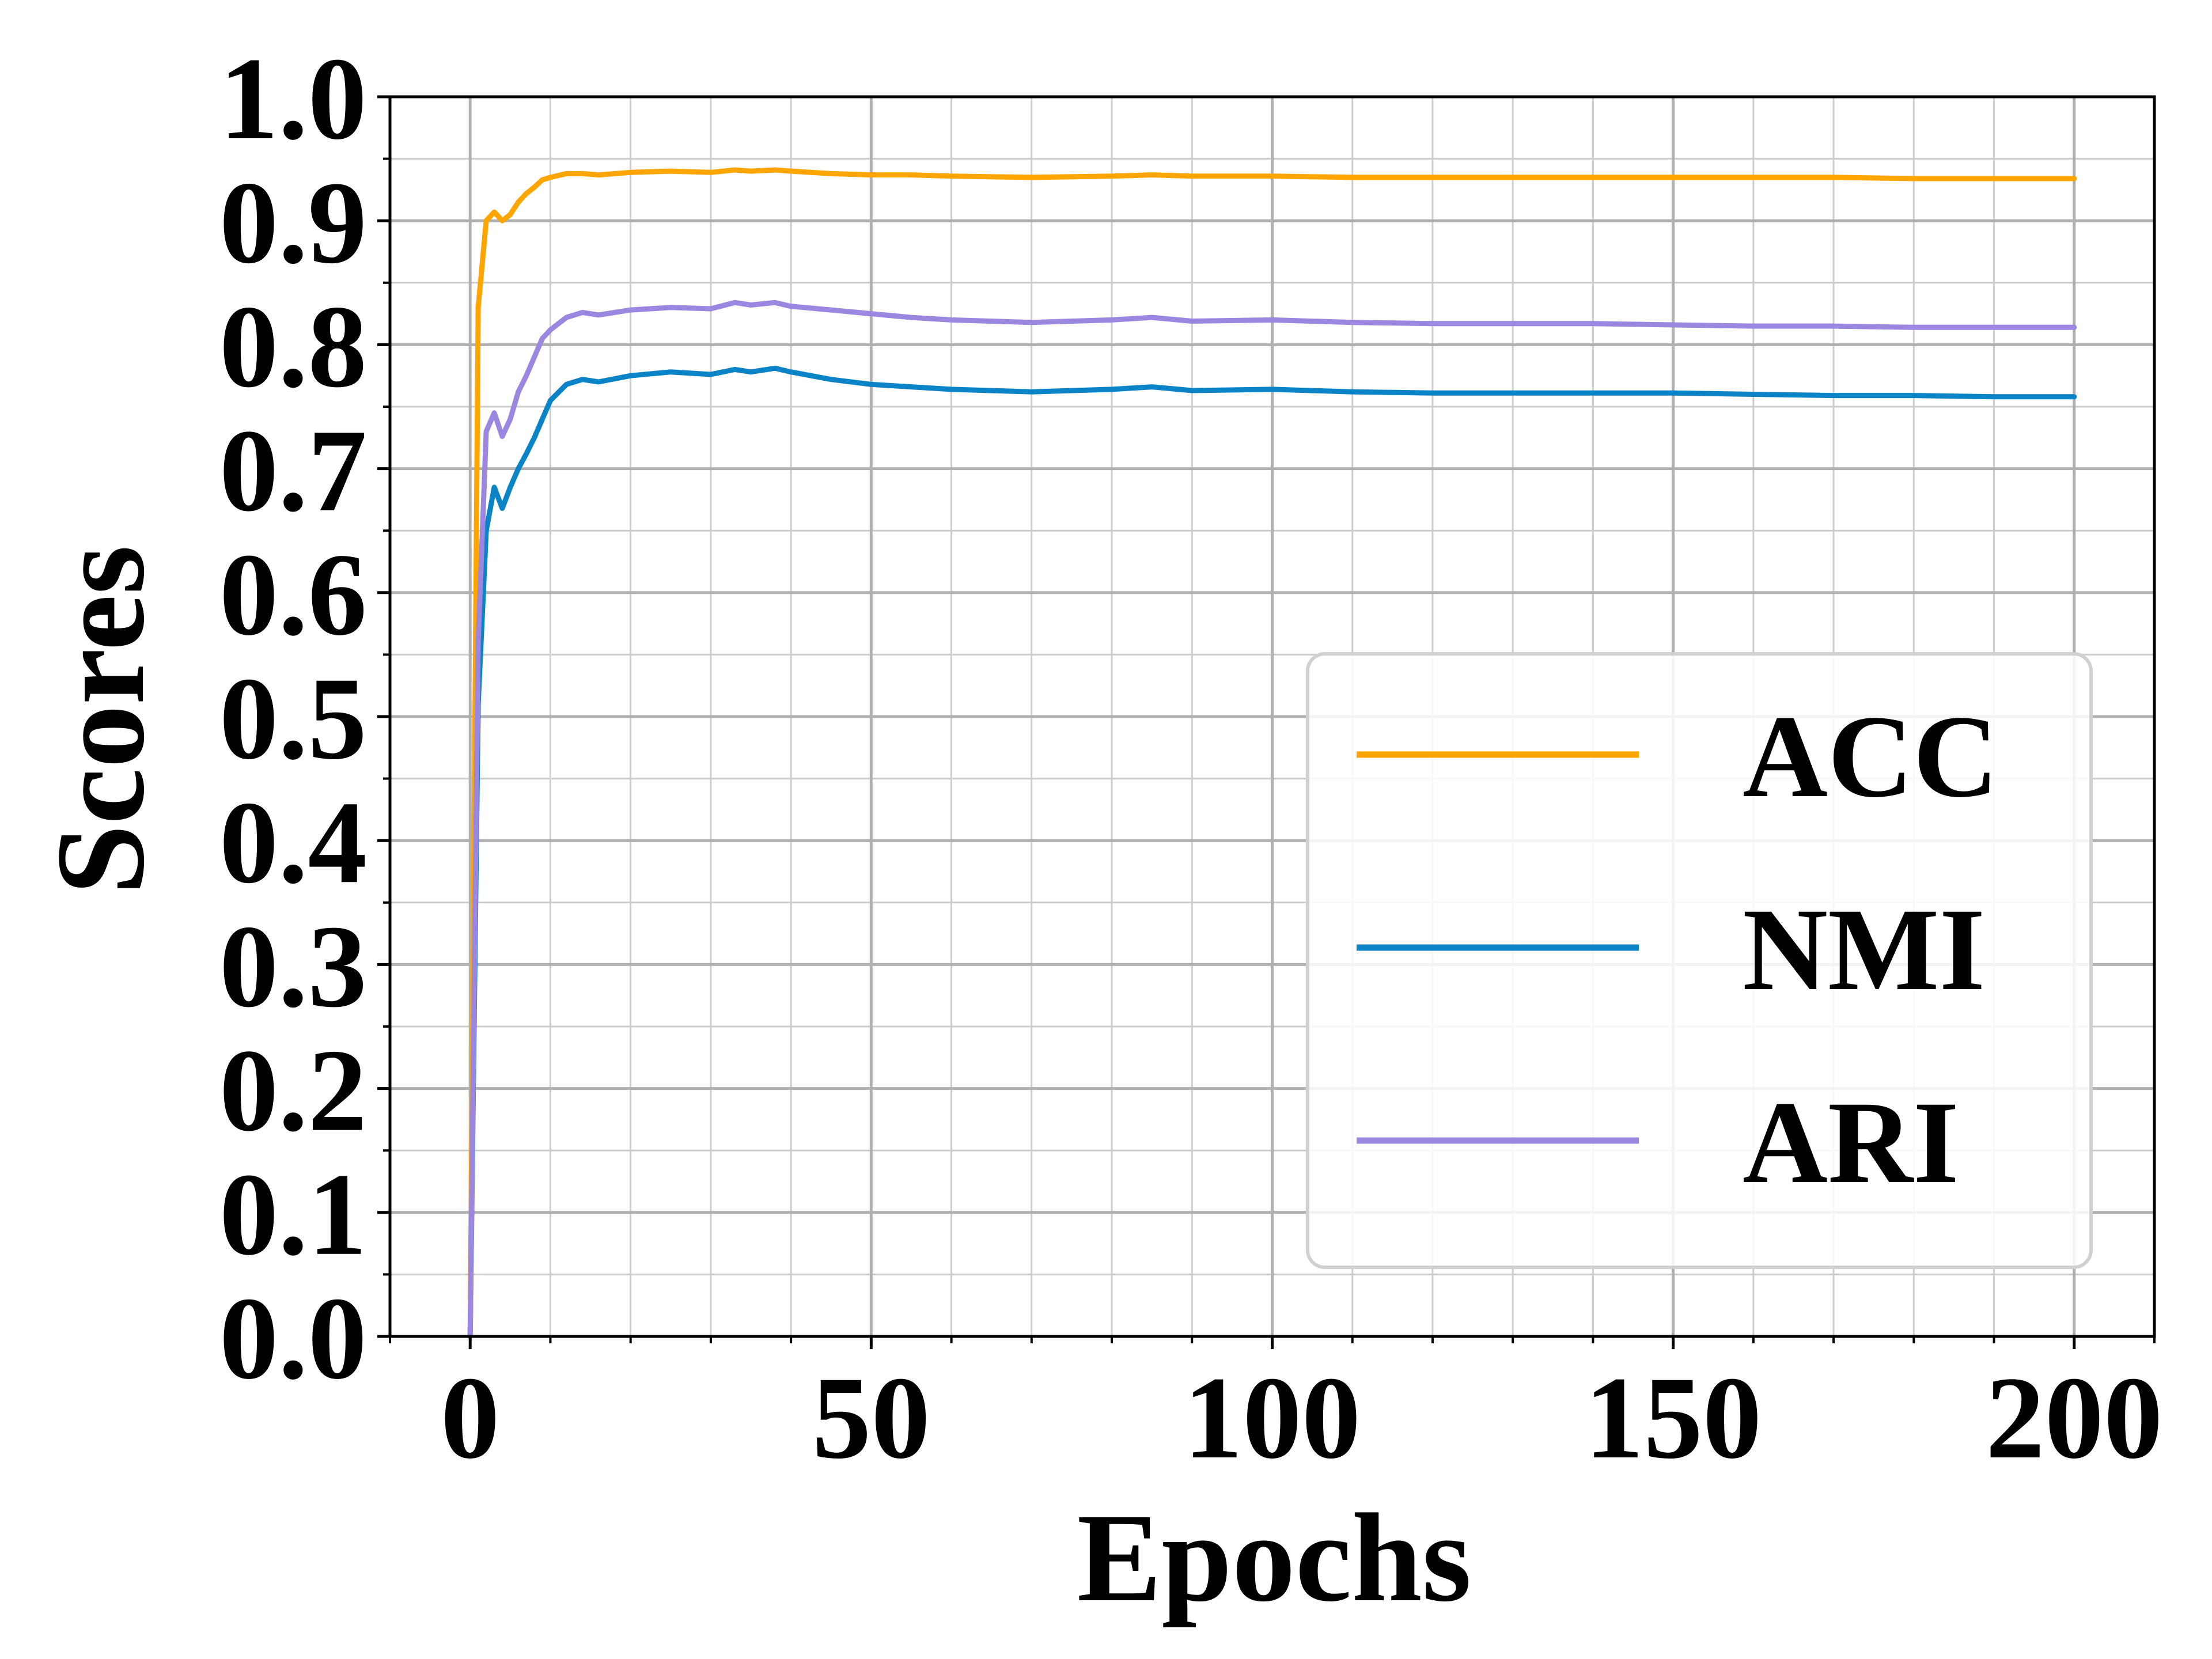 The height and width of the screenshot is (1659, 2212). Describe the element at coordinates (293, 1338) in the screenshot. I see `y-tick-label: 0.0` at that location.